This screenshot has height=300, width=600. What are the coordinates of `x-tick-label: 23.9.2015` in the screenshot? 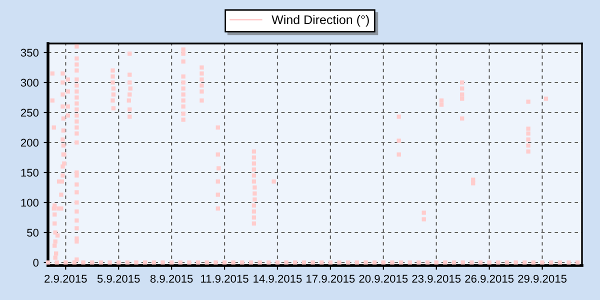 It's located at (436, 278).